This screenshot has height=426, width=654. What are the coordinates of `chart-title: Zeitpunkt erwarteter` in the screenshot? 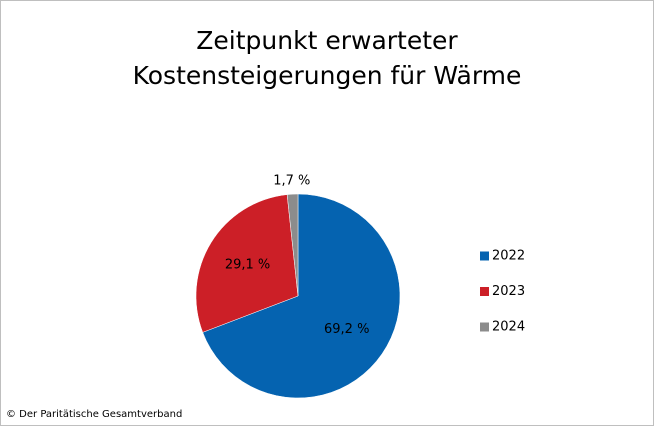 It's located at (327, 40).